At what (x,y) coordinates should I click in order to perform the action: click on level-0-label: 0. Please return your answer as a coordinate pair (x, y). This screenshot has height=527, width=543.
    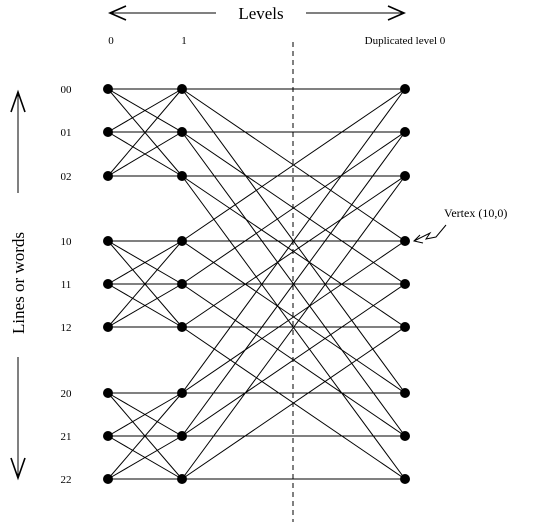
    Looking at the image, I should click on (111, 41).